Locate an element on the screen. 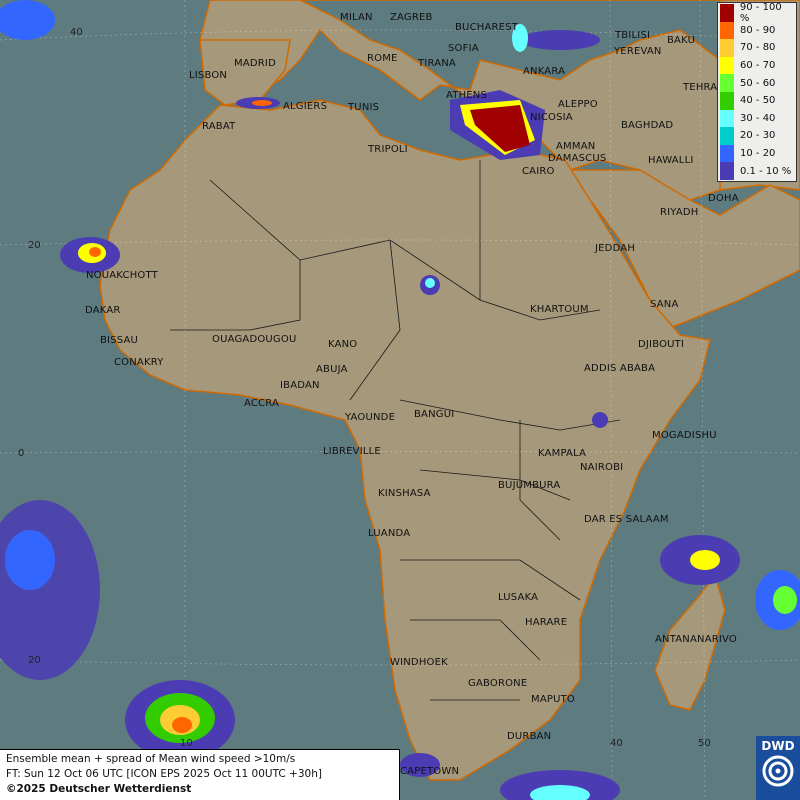 Image resolution: width=800 pixels, height=800 pixels. city-label: TRIPOLI is located at coordinates (388, 149).